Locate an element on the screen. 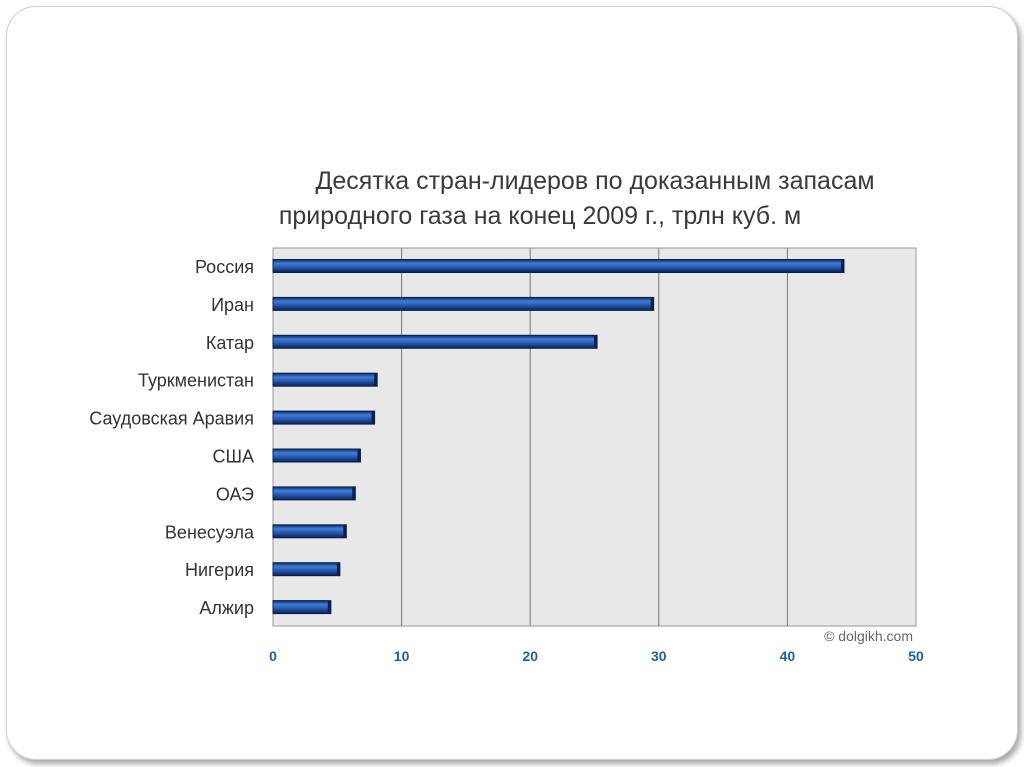 This screenshot has height=767, width=1024. category-label: Россия is located at coordinates (224, 267).